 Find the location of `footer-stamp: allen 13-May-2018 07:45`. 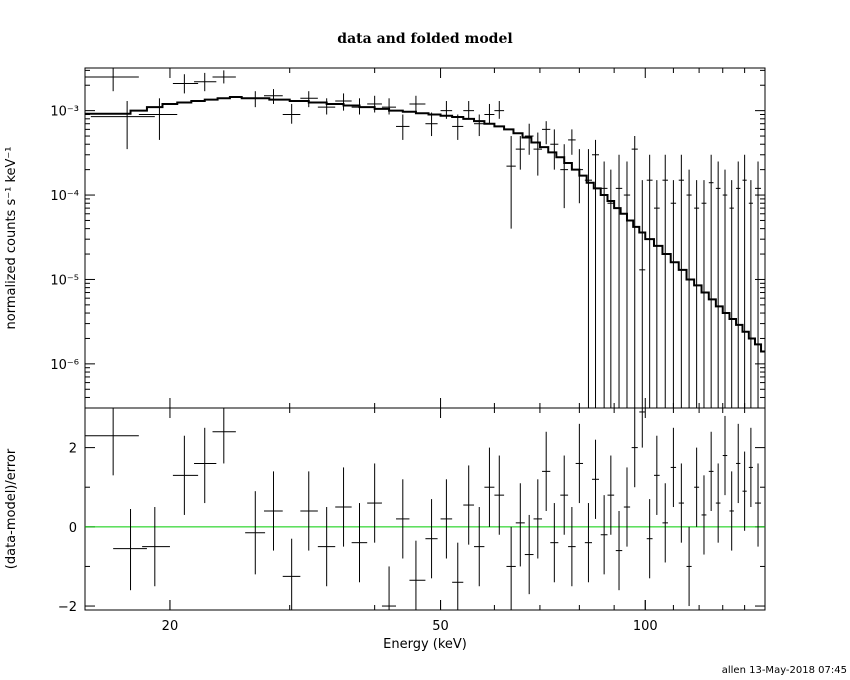

footer-stamp: allen 13-May-2018 07:45 is located at coordinates (784, 670).